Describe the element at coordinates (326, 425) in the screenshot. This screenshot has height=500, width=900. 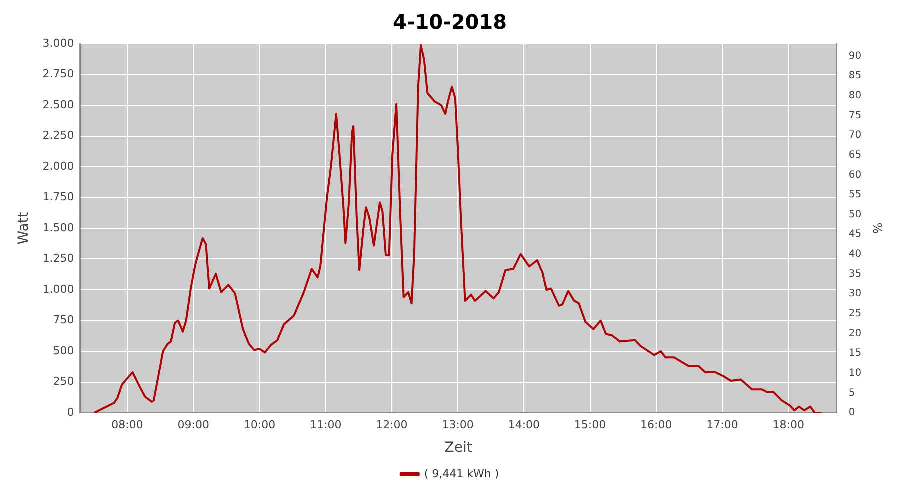
I see `x-tick-label: 11:00` at that location.